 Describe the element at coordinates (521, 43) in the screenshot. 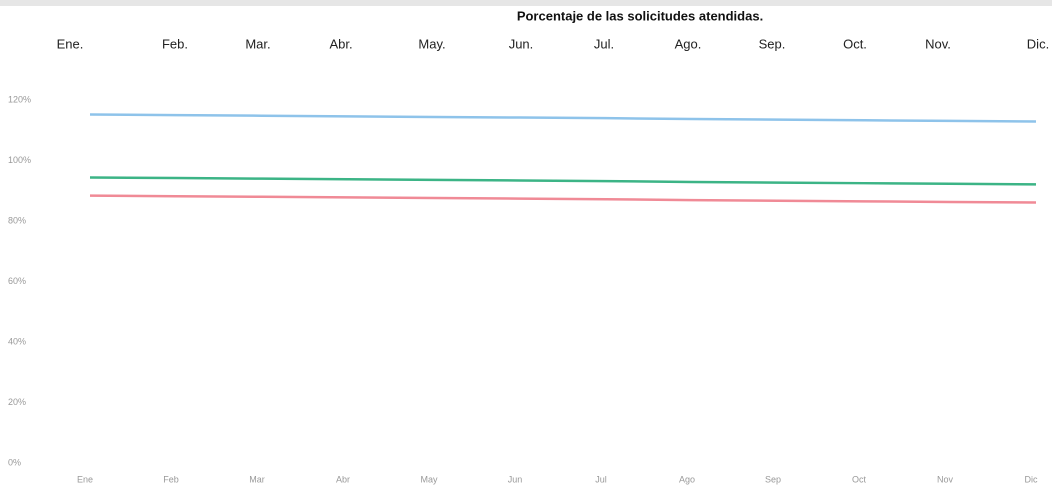

I see `top-month-label: Jun.` at that location.